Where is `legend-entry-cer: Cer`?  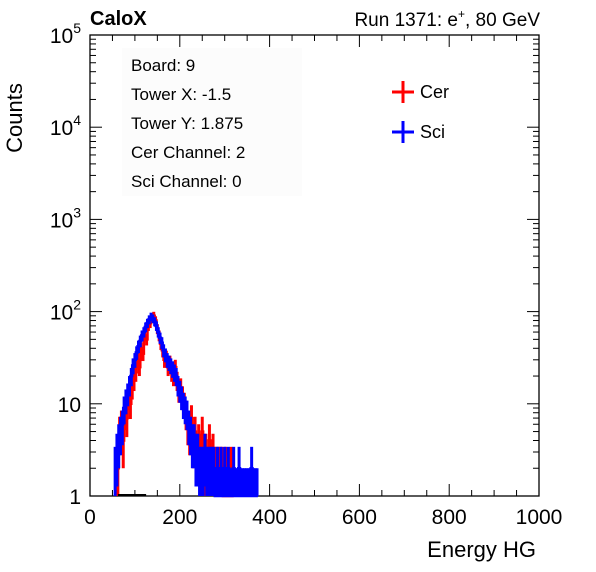 legend-entry-cer: Cer is located at coordinates (420, 92).